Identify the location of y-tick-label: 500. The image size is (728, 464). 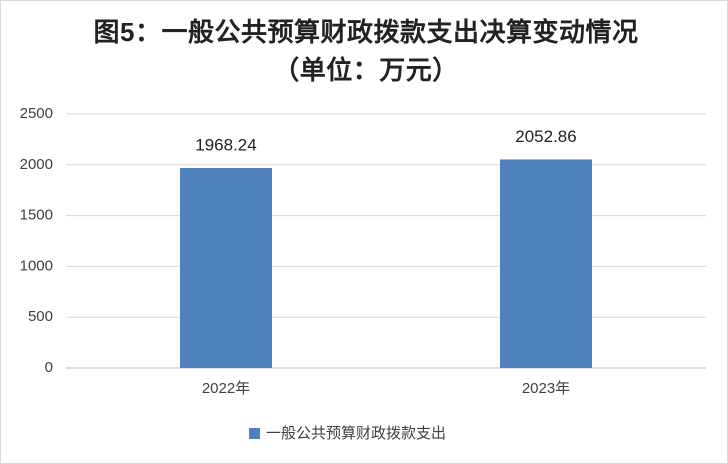
(40, 316).